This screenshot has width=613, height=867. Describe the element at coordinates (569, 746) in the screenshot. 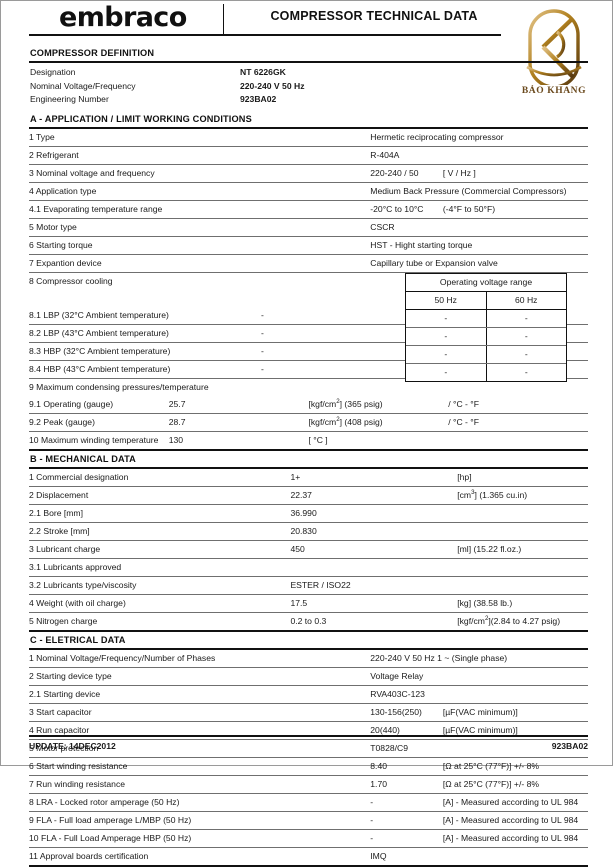

I see `footer-code: 923BA02` at that location.